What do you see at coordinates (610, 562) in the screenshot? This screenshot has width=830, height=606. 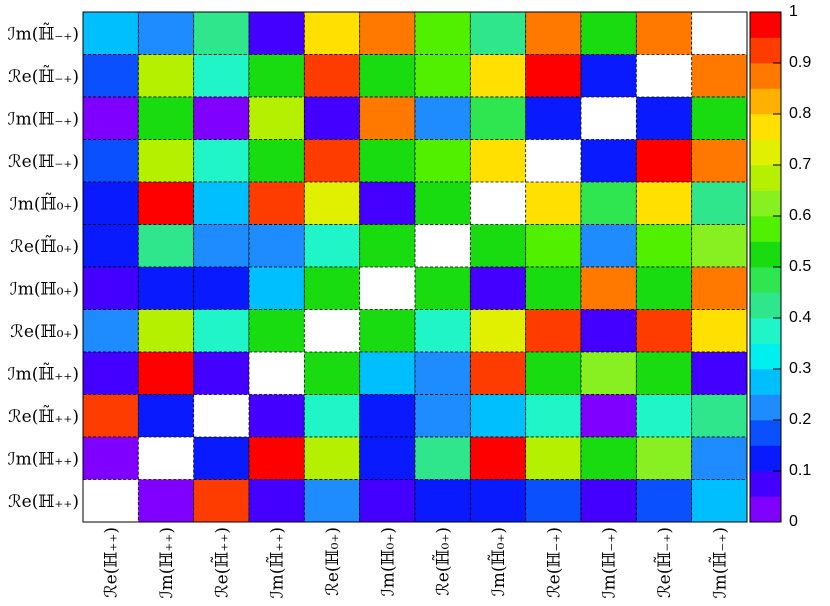 I see `x-tick-label: ℐm(ℍ₋₊)` at bounding box center [610, 562].